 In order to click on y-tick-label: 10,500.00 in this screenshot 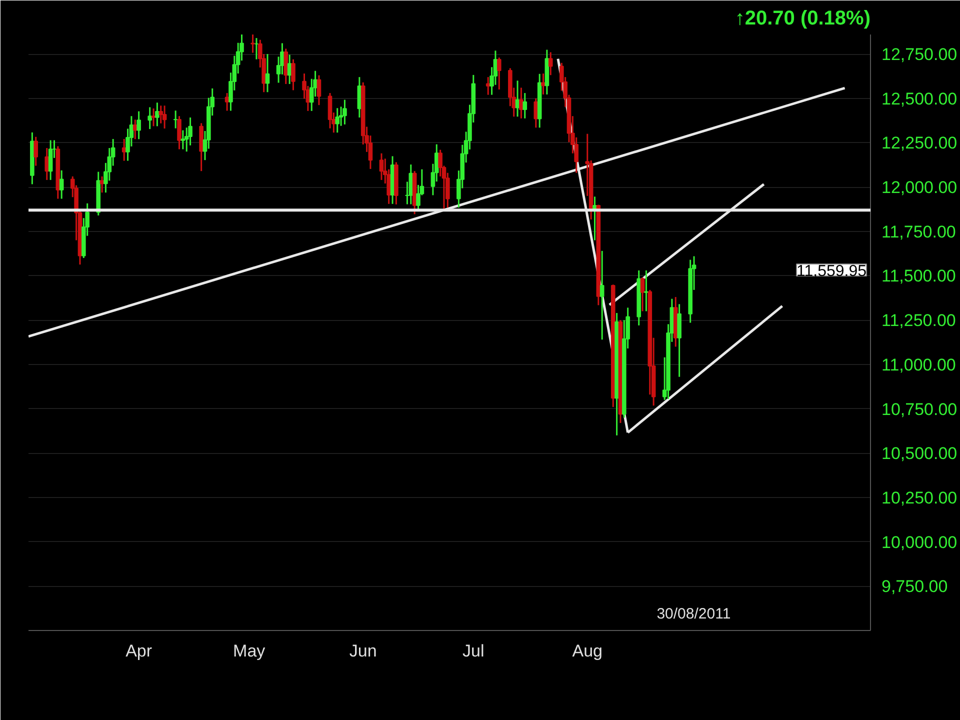, I will do `click(920, 454)`.